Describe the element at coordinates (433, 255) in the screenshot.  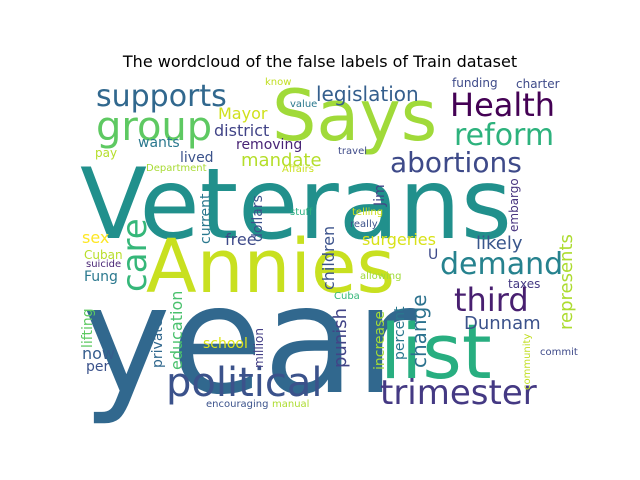
I see `word-u: U` at that location.